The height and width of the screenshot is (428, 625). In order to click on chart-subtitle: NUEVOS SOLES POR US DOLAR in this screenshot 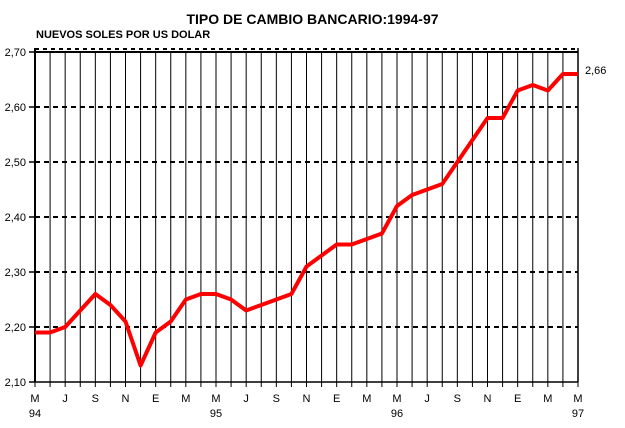, I will do `click(123, 35)`.